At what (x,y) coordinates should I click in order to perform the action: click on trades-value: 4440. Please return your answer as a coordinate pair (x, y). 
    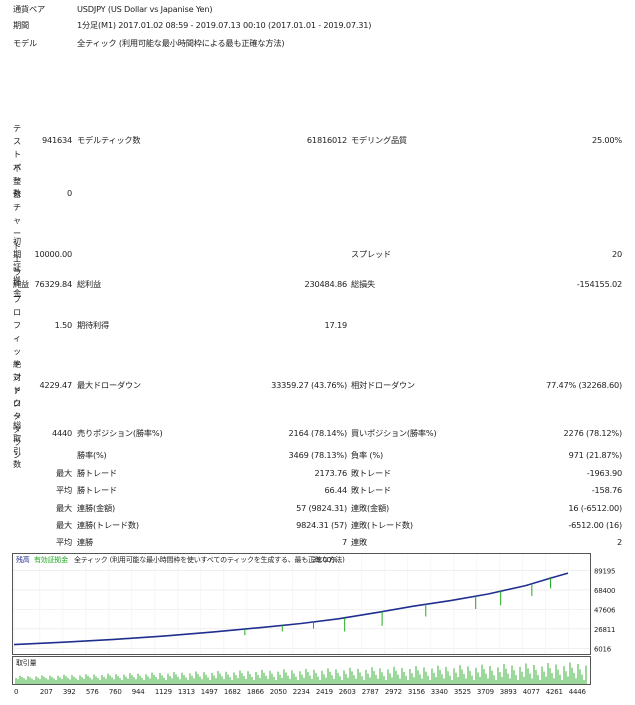
    Looking at the image, I should click on (61, 433).